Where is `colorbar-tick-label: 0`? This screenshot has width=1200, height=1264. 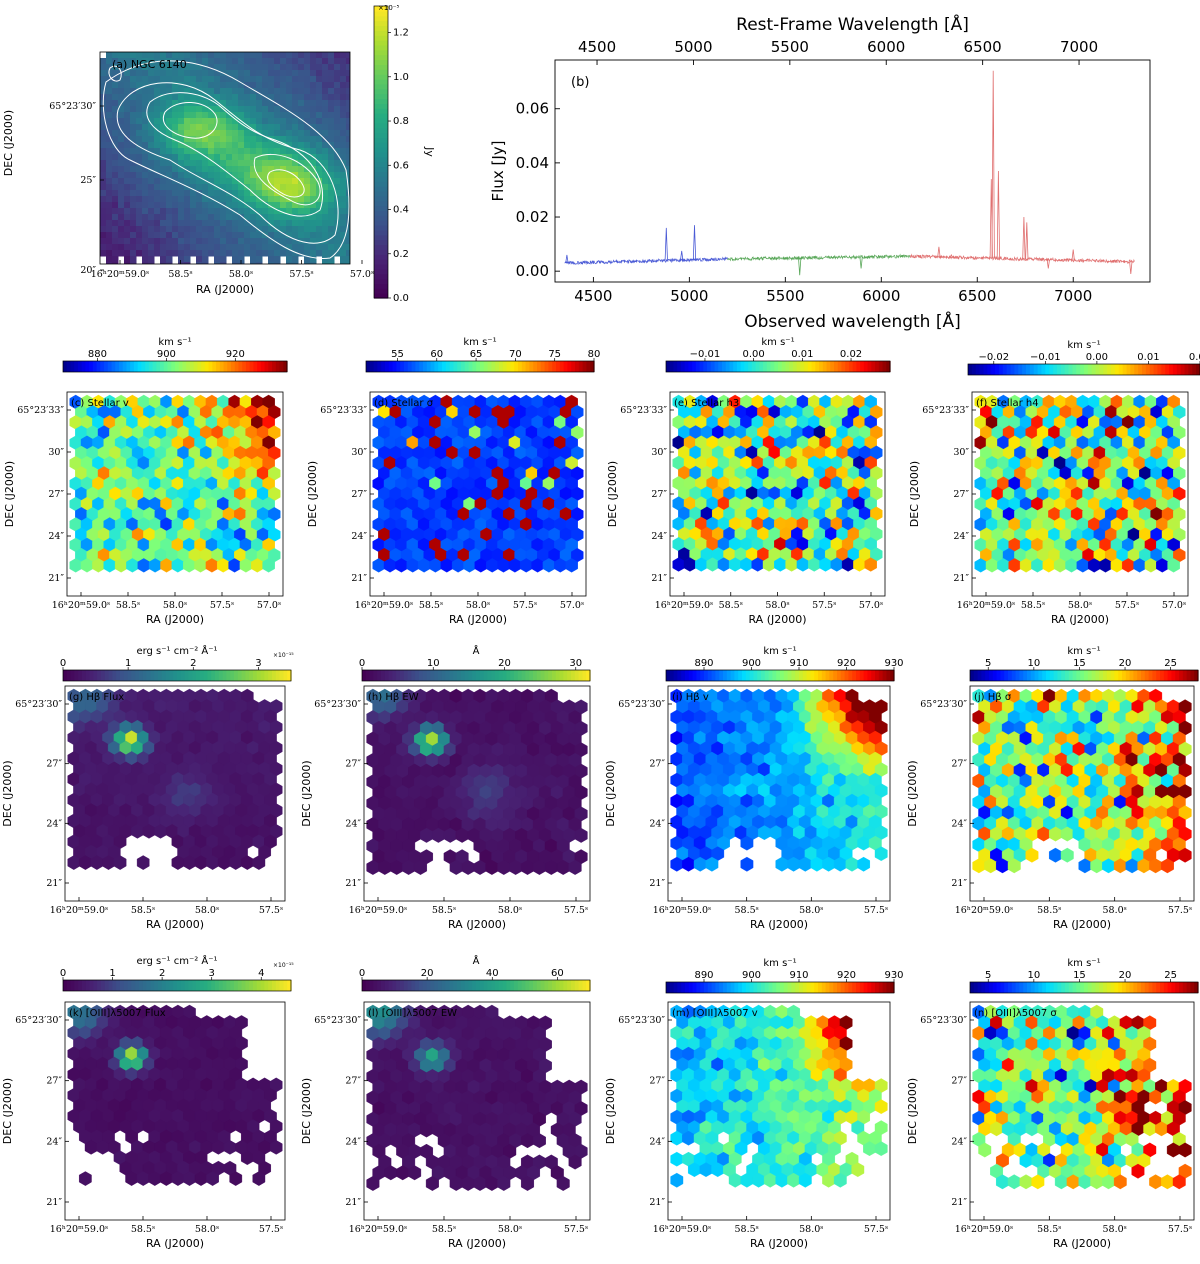 colorbar-tick-label: 0 is located at coordinates (362, 663).